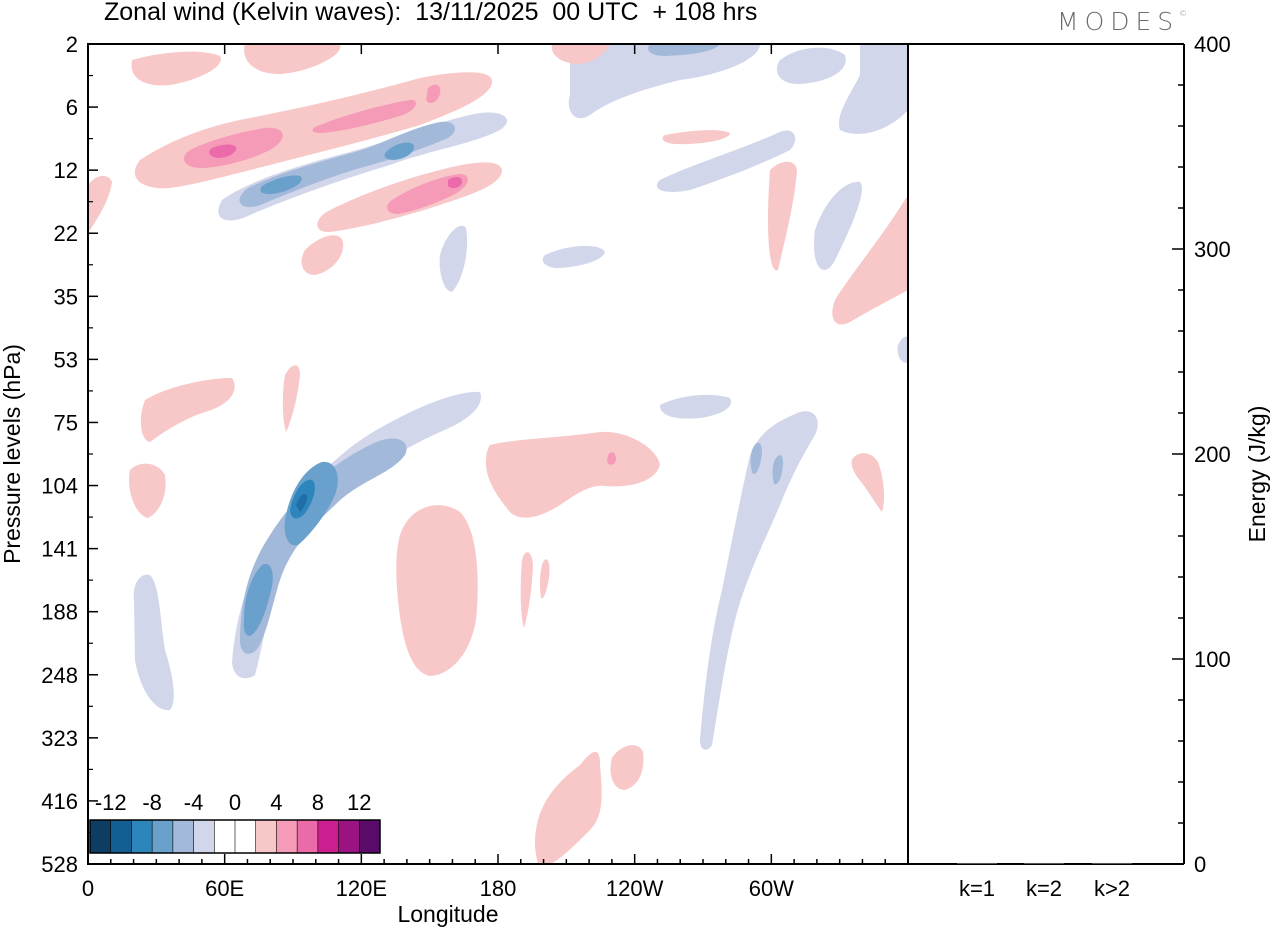 The width and height of the screenshot is (1280, 930). I want to click on x-tick-label: 60E, so click(224, 888).